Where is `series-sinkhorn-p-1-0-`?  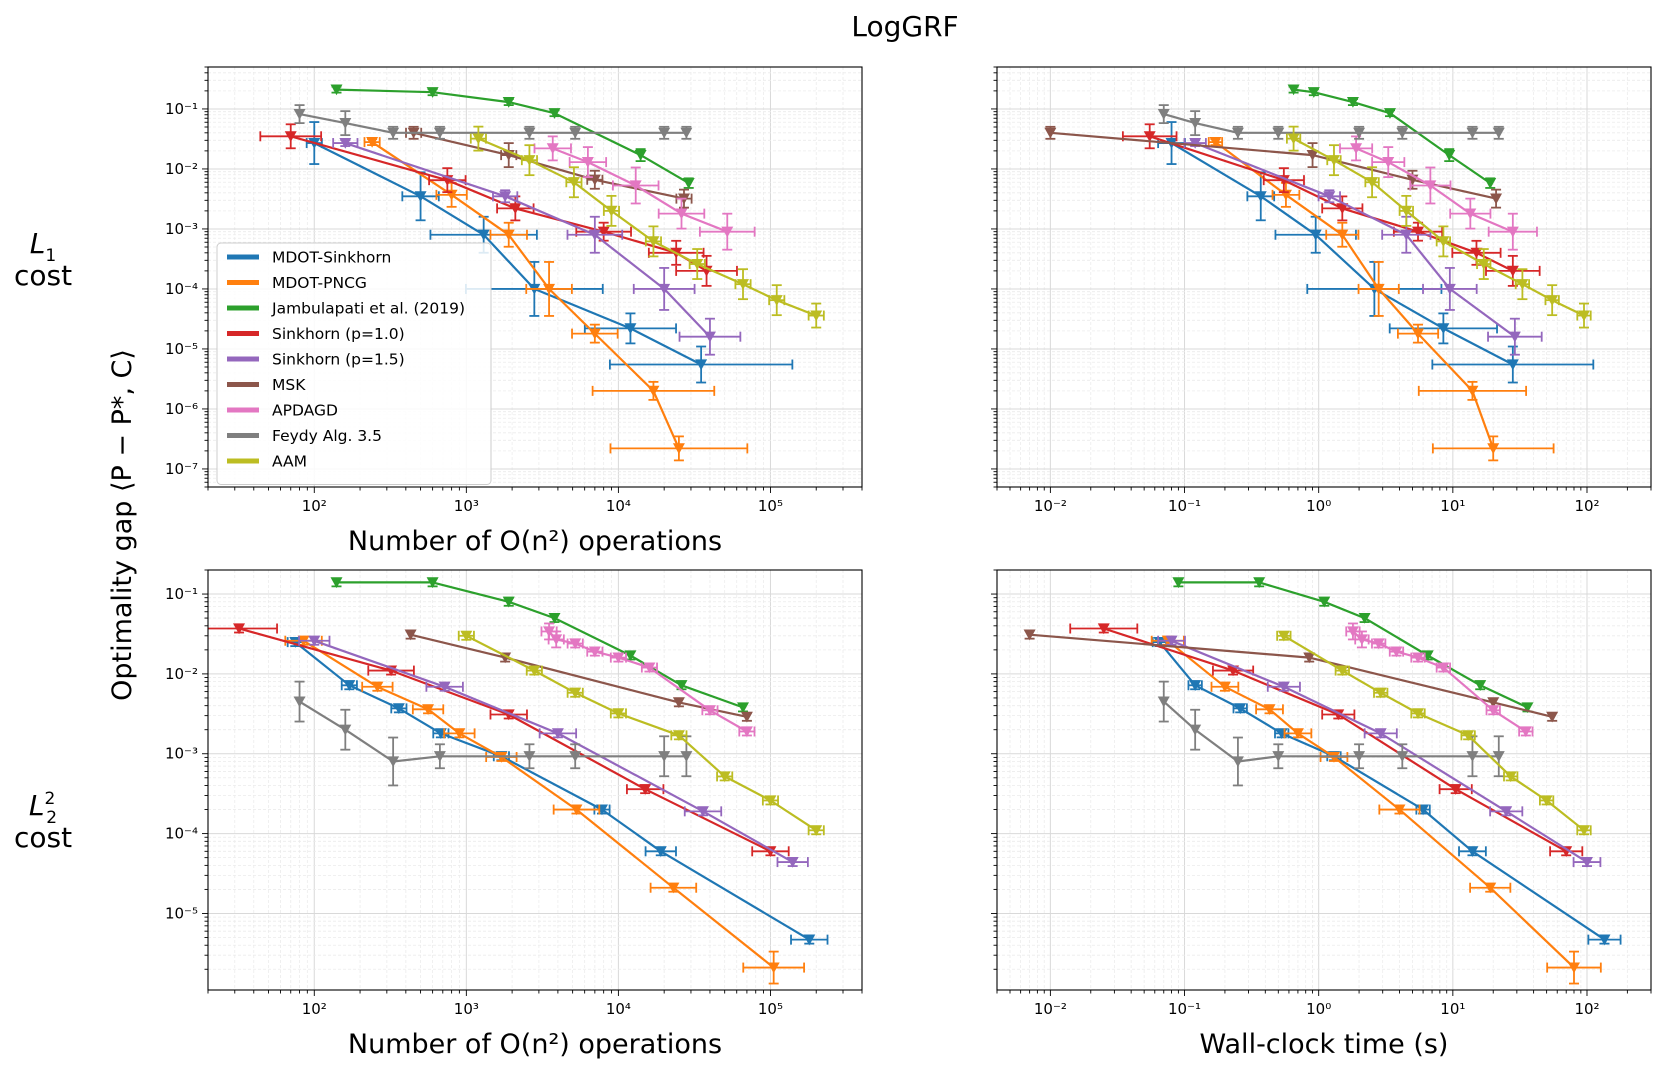
series-sinkhorn-p-1-0- is located at coordinates (499, 740).